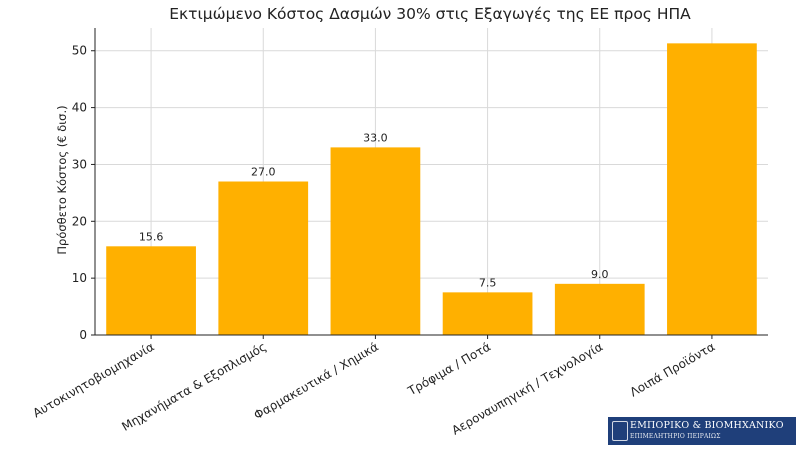 The image size is (800, 449). What do you see at coordinates (316, 380) in the screenshot?
I see `x-tick-label: Φαρμακευτικά / Χημικά` at bounding box center [316, 380].